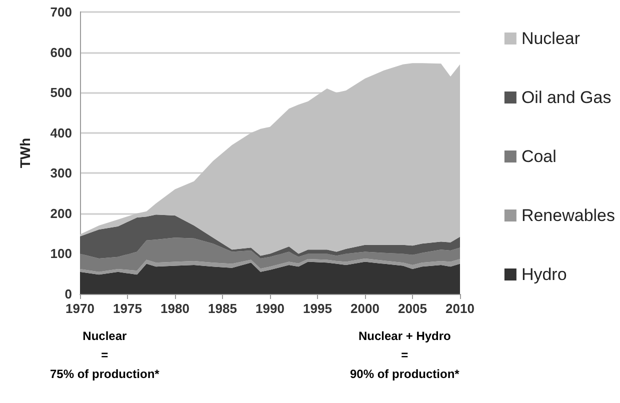  I want to click on x-tick-label: 2000, so click(365, 308).